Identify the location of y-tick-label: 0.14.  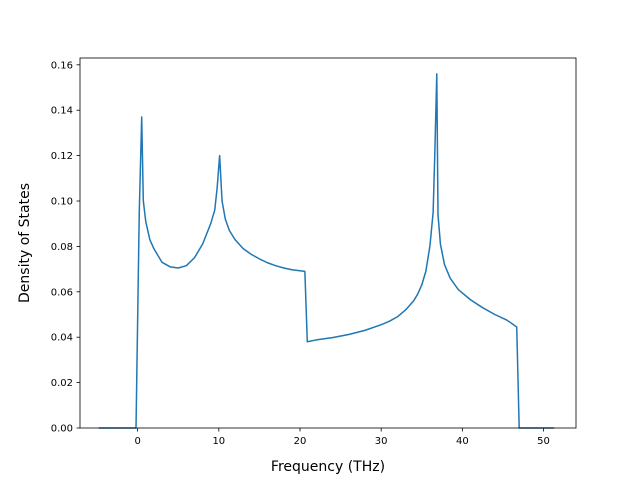
(62, 111).